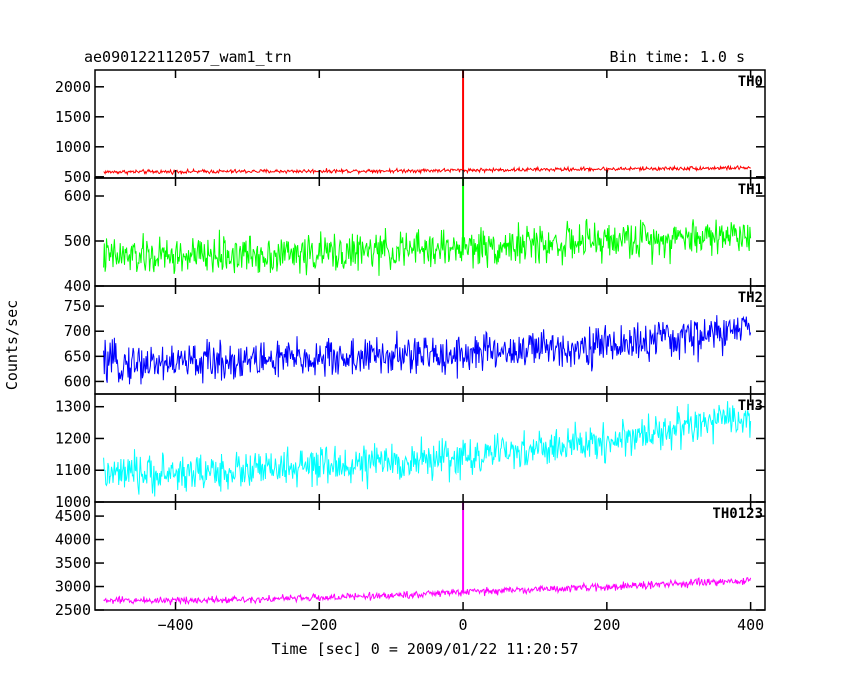 The height and width of the screenshot is (680, 850). Describe the element at coordinates (319, 625) in the screenshot. I see `x-tick-label: −200` at that location.